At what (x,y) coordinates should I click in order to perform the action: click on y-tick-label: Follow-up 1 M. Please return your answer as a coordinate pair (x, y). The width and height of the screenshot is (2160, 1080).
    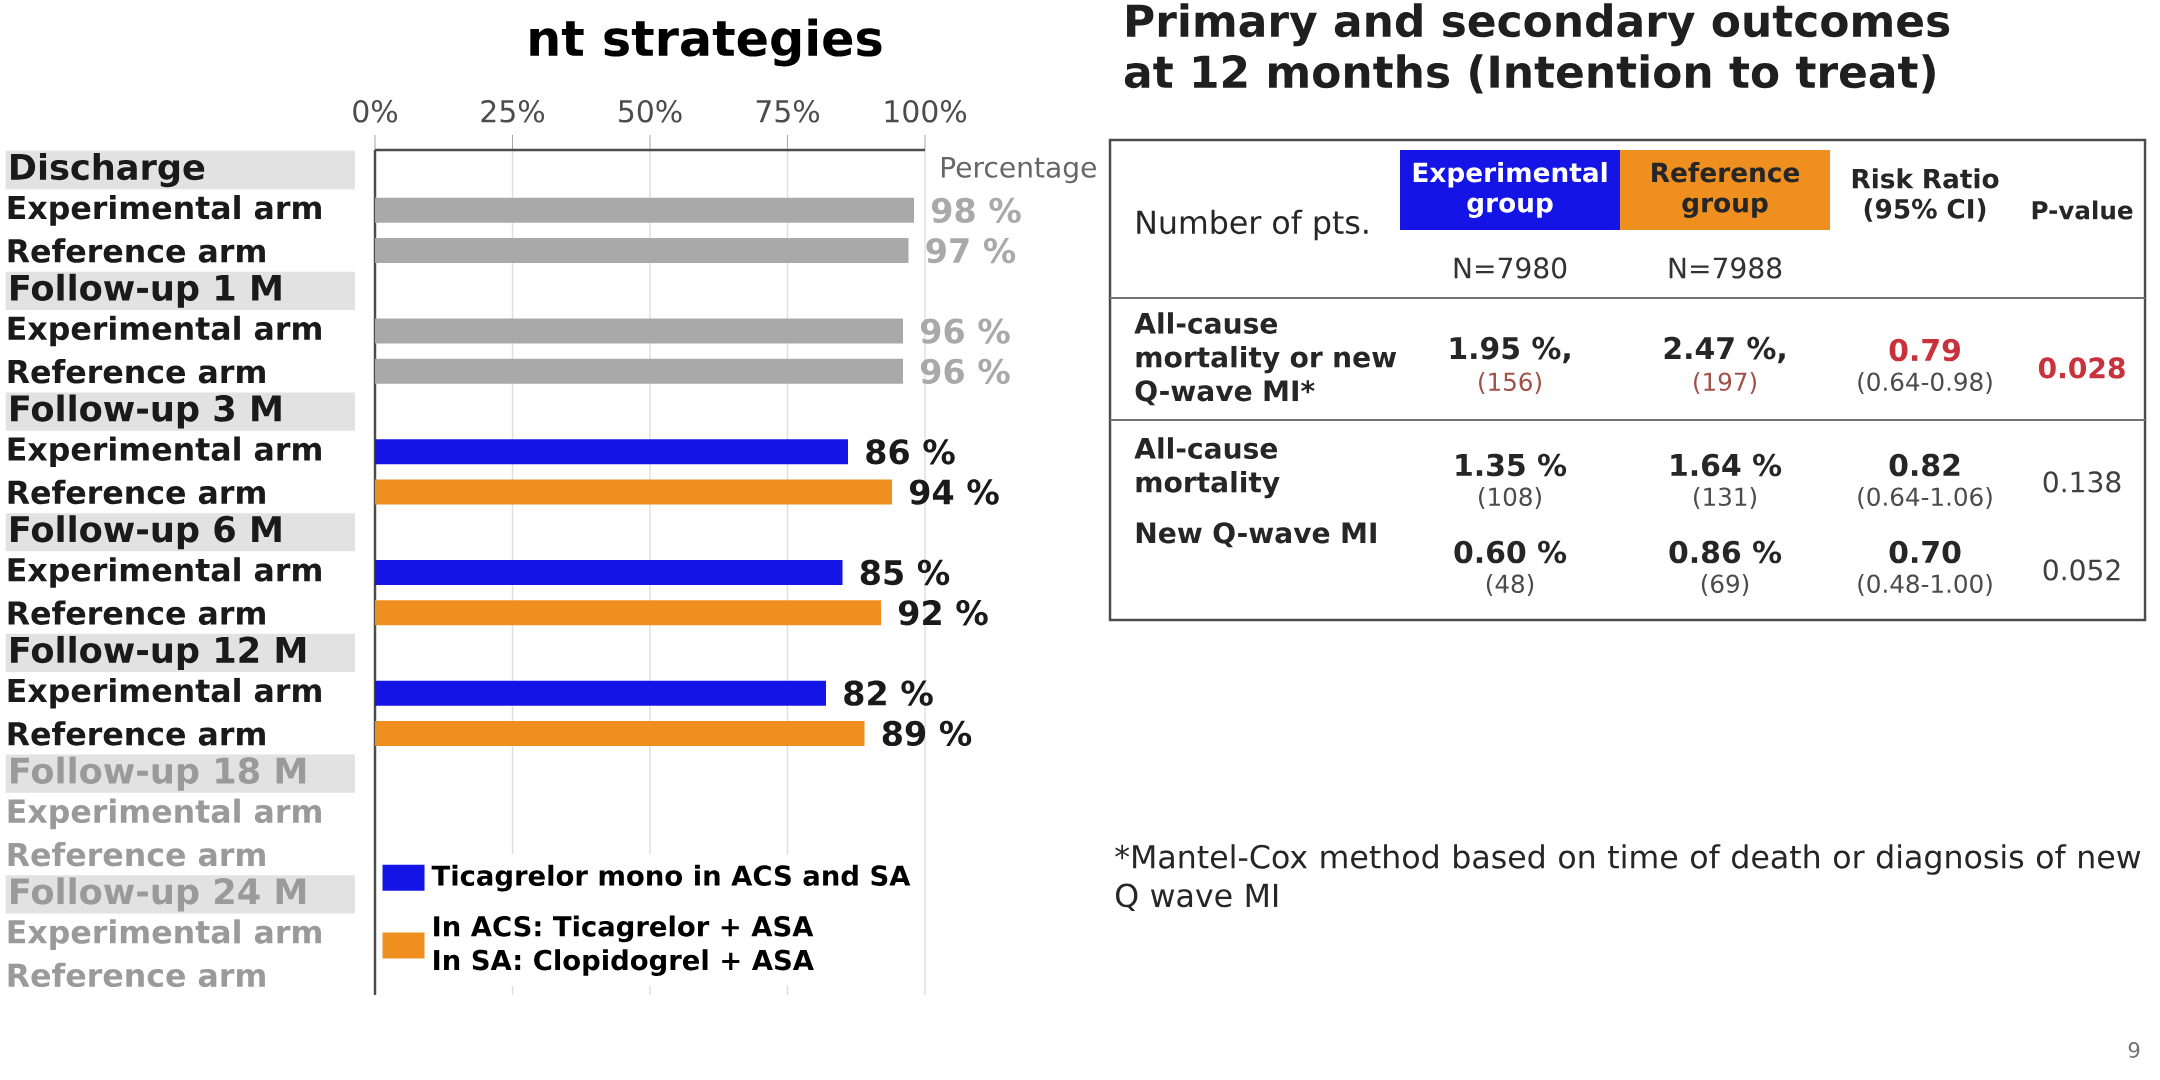
    Looking at the image, I should click on (146, 290).